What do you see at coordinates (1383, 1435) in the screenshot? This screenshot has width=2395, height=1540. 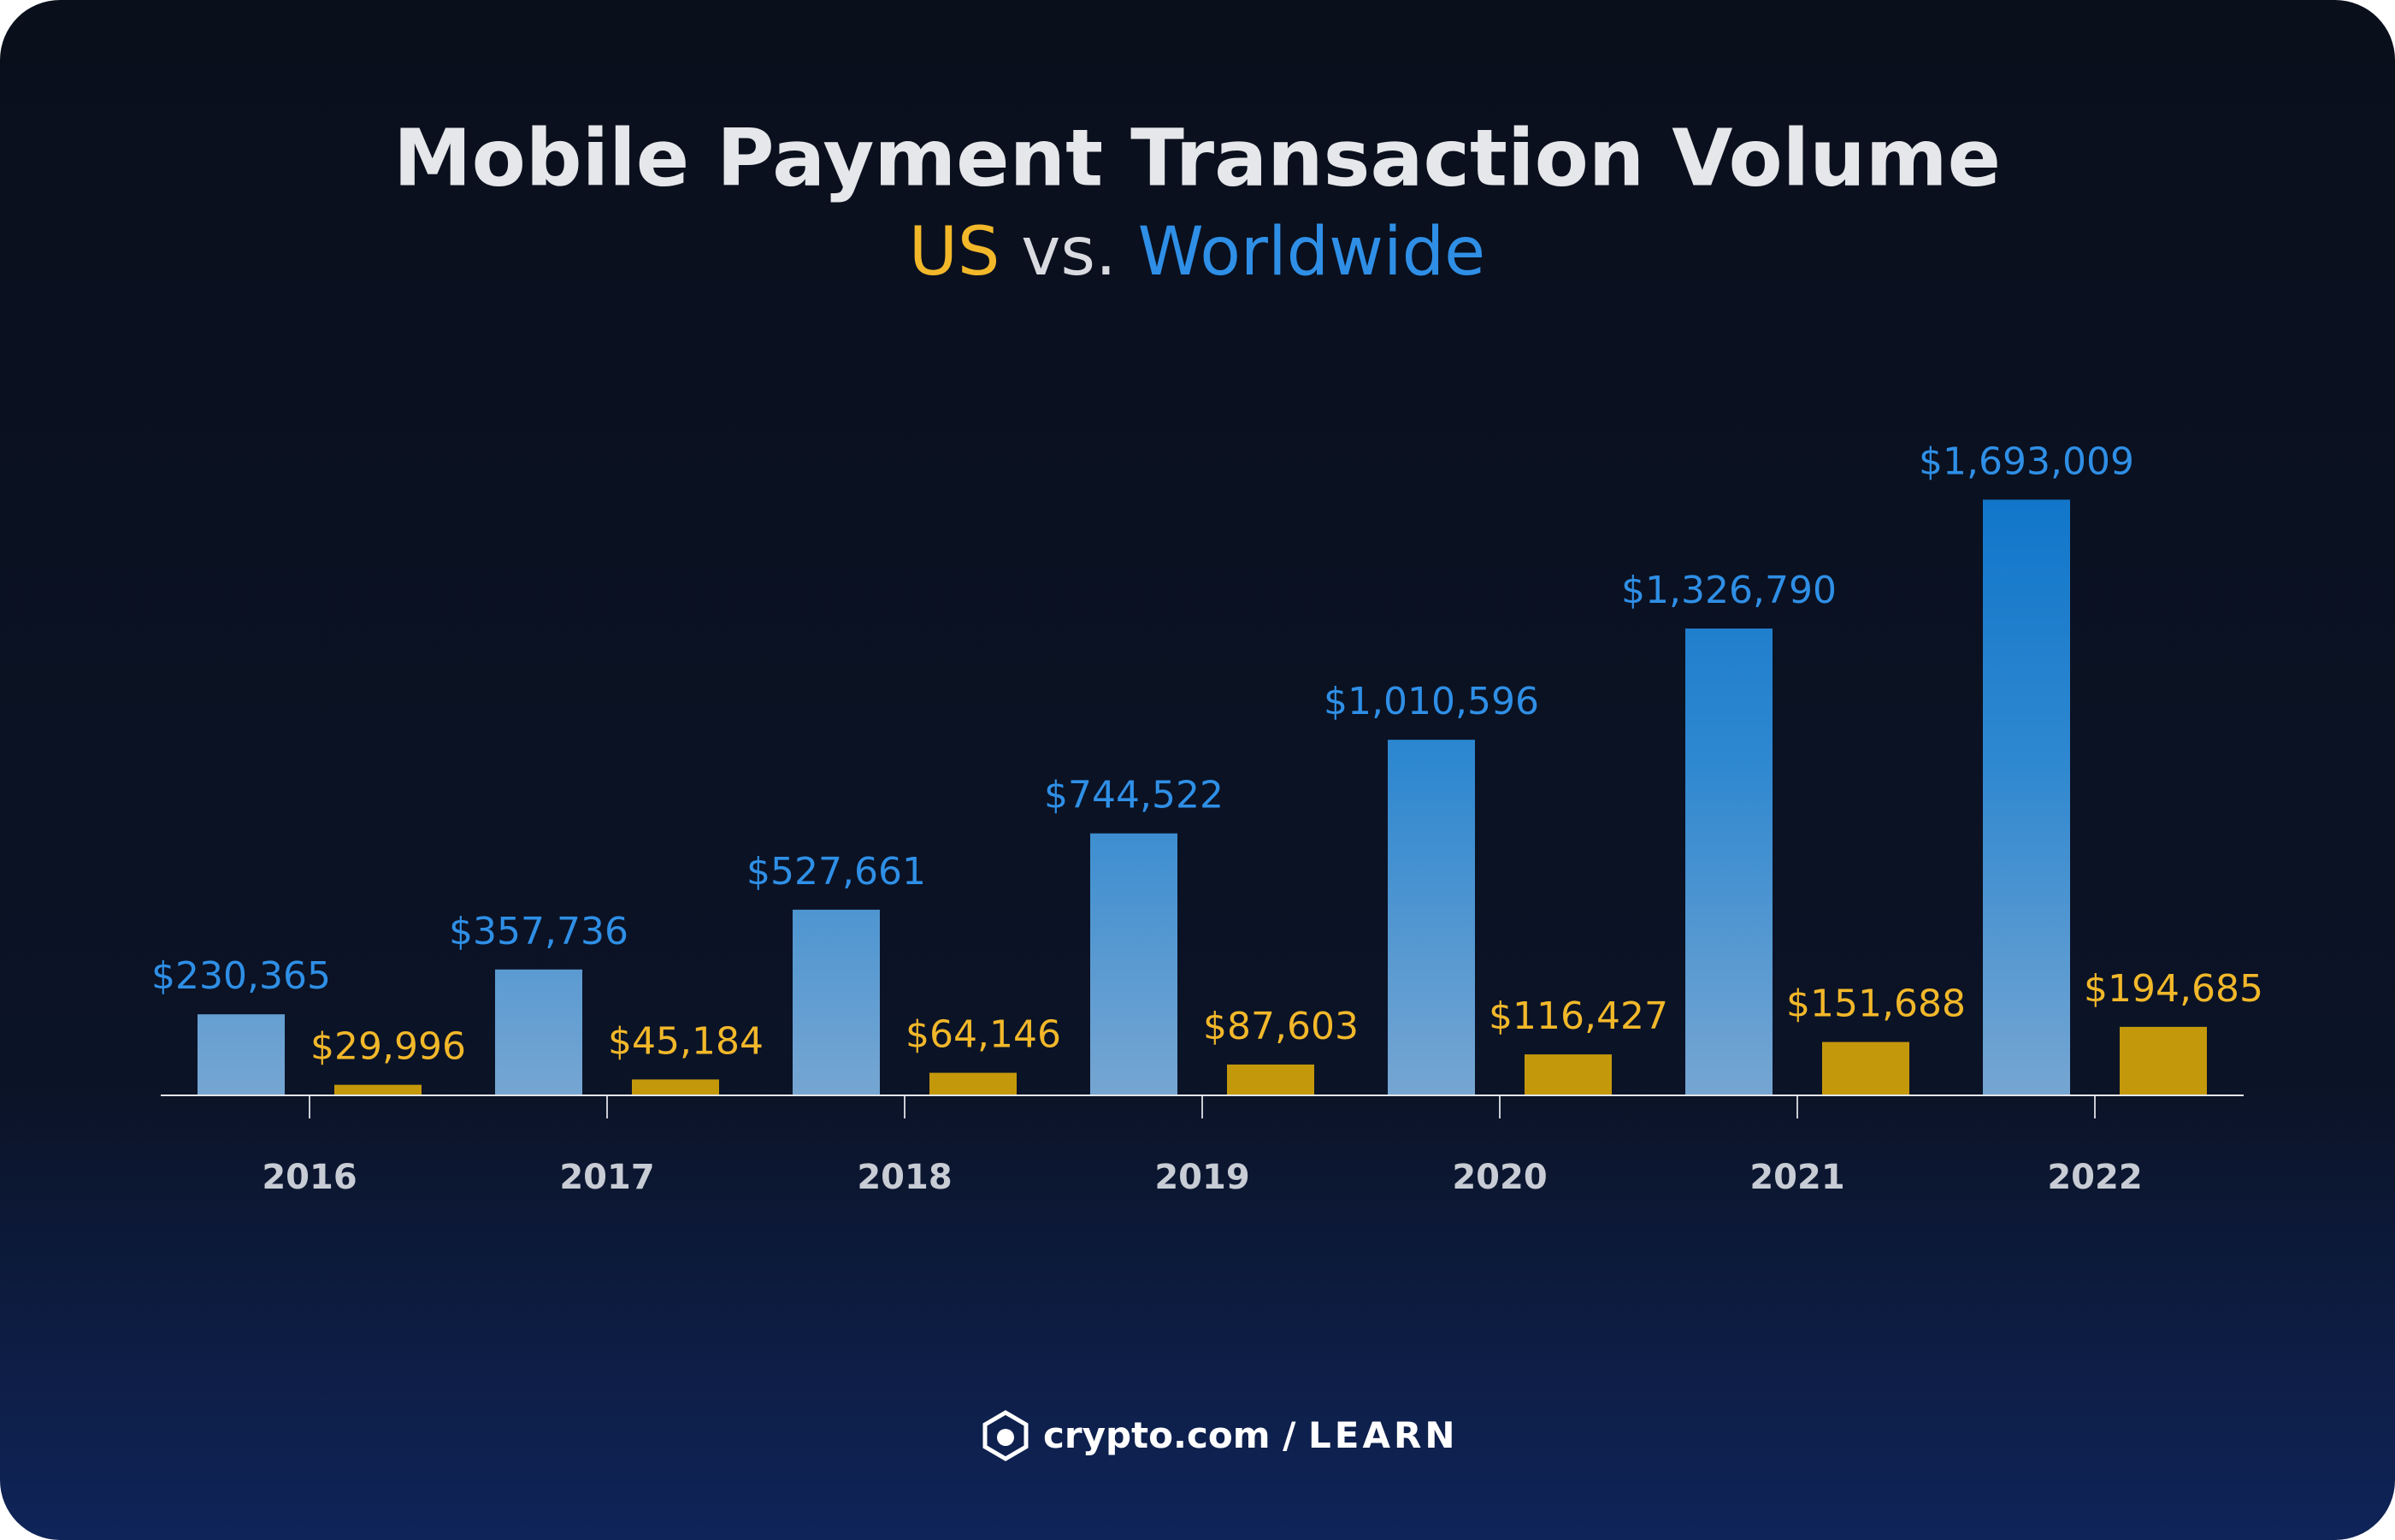 I see `footer-section: LEARN` at bounding box center [1383, 1435].